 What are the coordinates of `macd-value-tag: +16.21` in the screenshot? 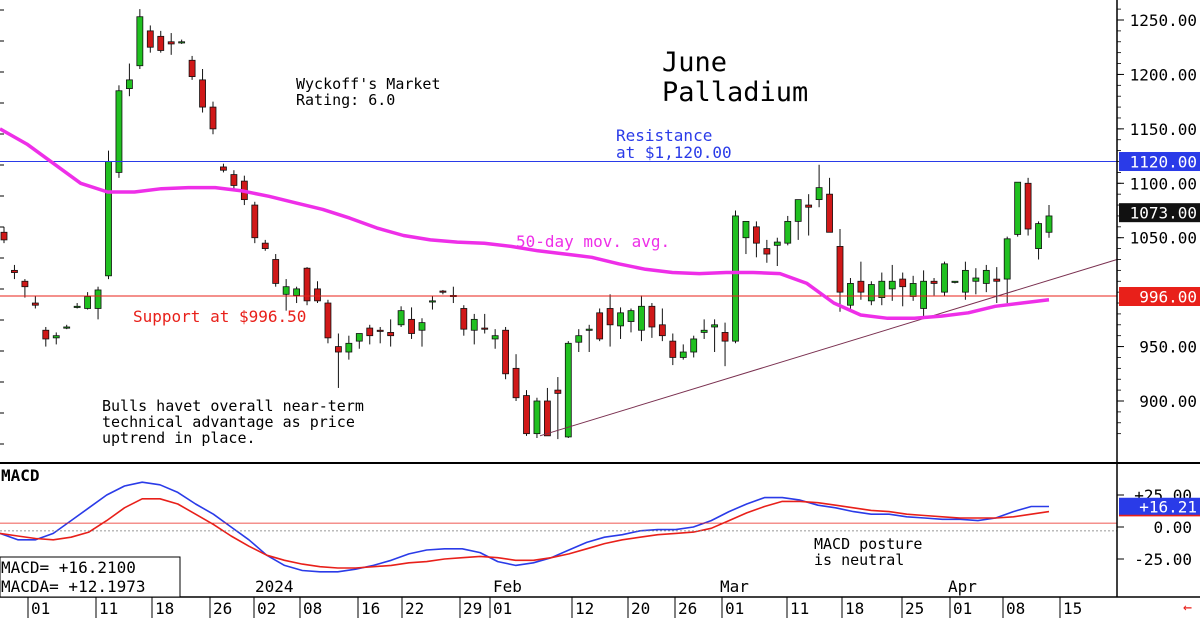 It's located at (1168, 506).